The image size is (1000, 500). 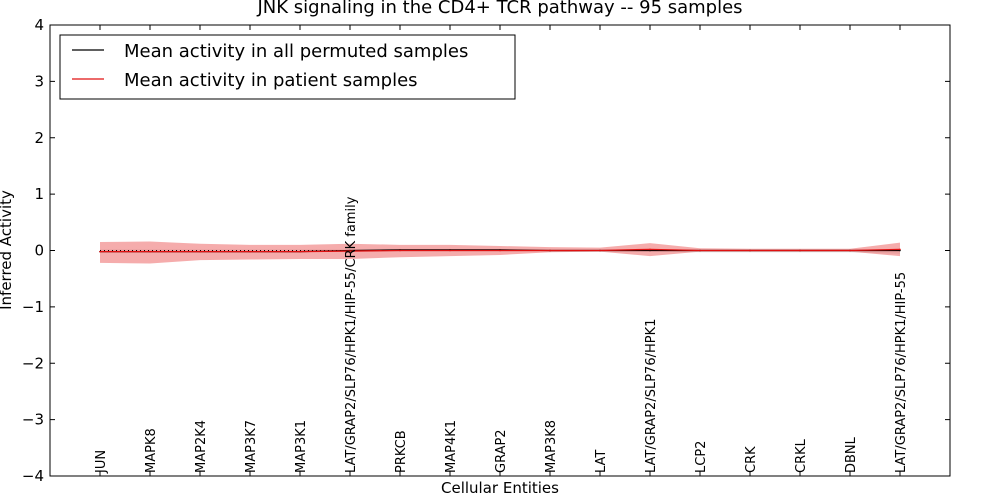 What do you see at coordinates (401, 451) in the screenshot?
I see `x-category-label: PRKCB` at bounding box center [401, 451].